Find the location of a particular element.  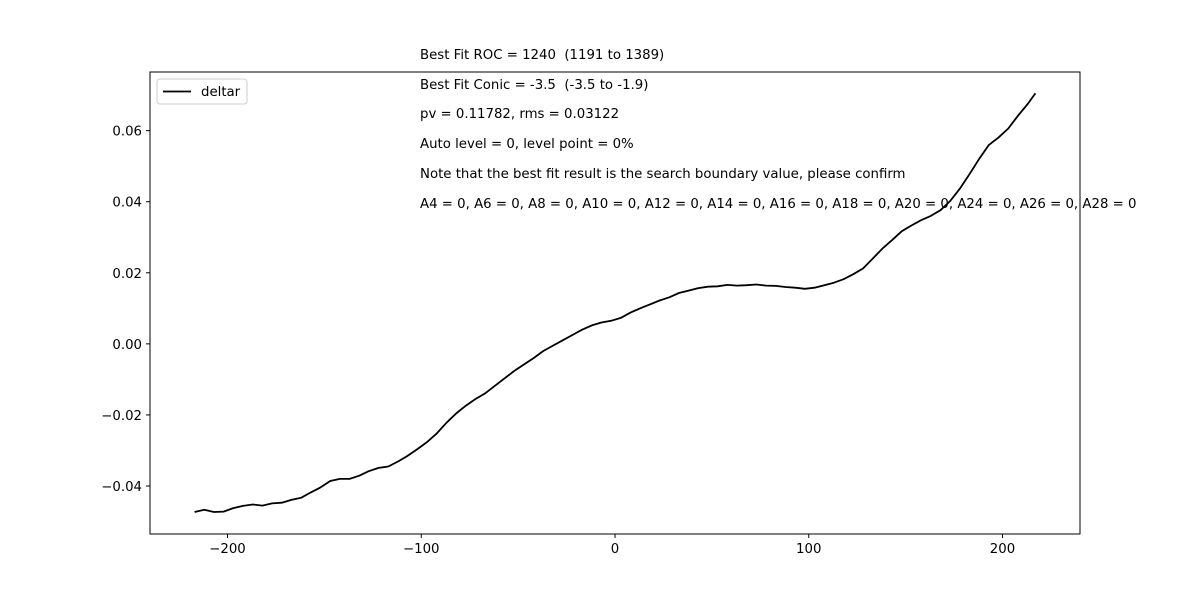

y-tick-label: −0.04 is located at coordinates (121, 487).